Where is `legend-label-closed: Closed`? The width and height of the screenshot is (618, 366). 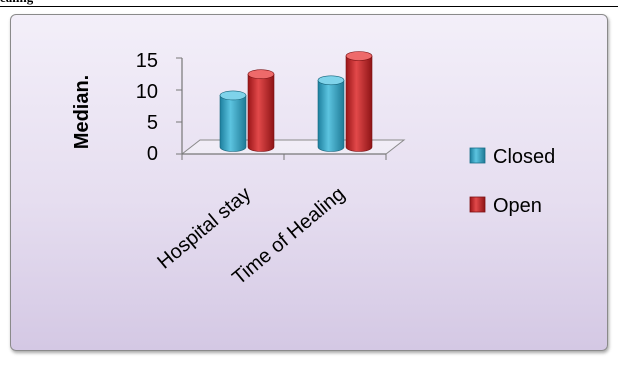 legend-label-closed: Closed is located at coordinates (524, 157).